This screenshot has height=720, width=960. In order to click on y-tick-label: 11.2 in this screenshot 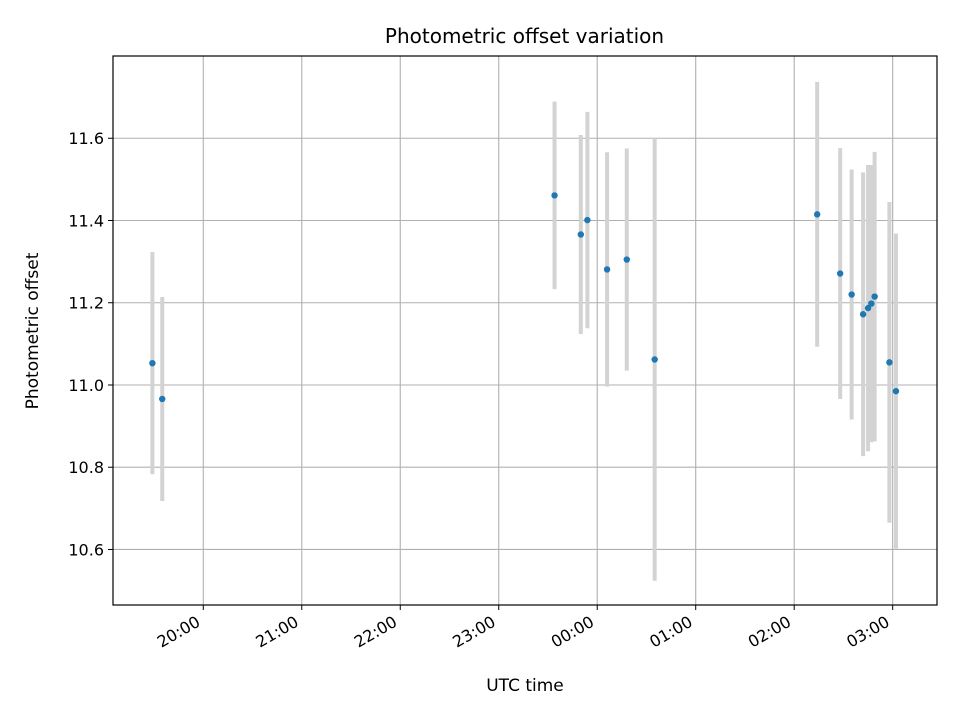, I will do `click(86, 303)`.